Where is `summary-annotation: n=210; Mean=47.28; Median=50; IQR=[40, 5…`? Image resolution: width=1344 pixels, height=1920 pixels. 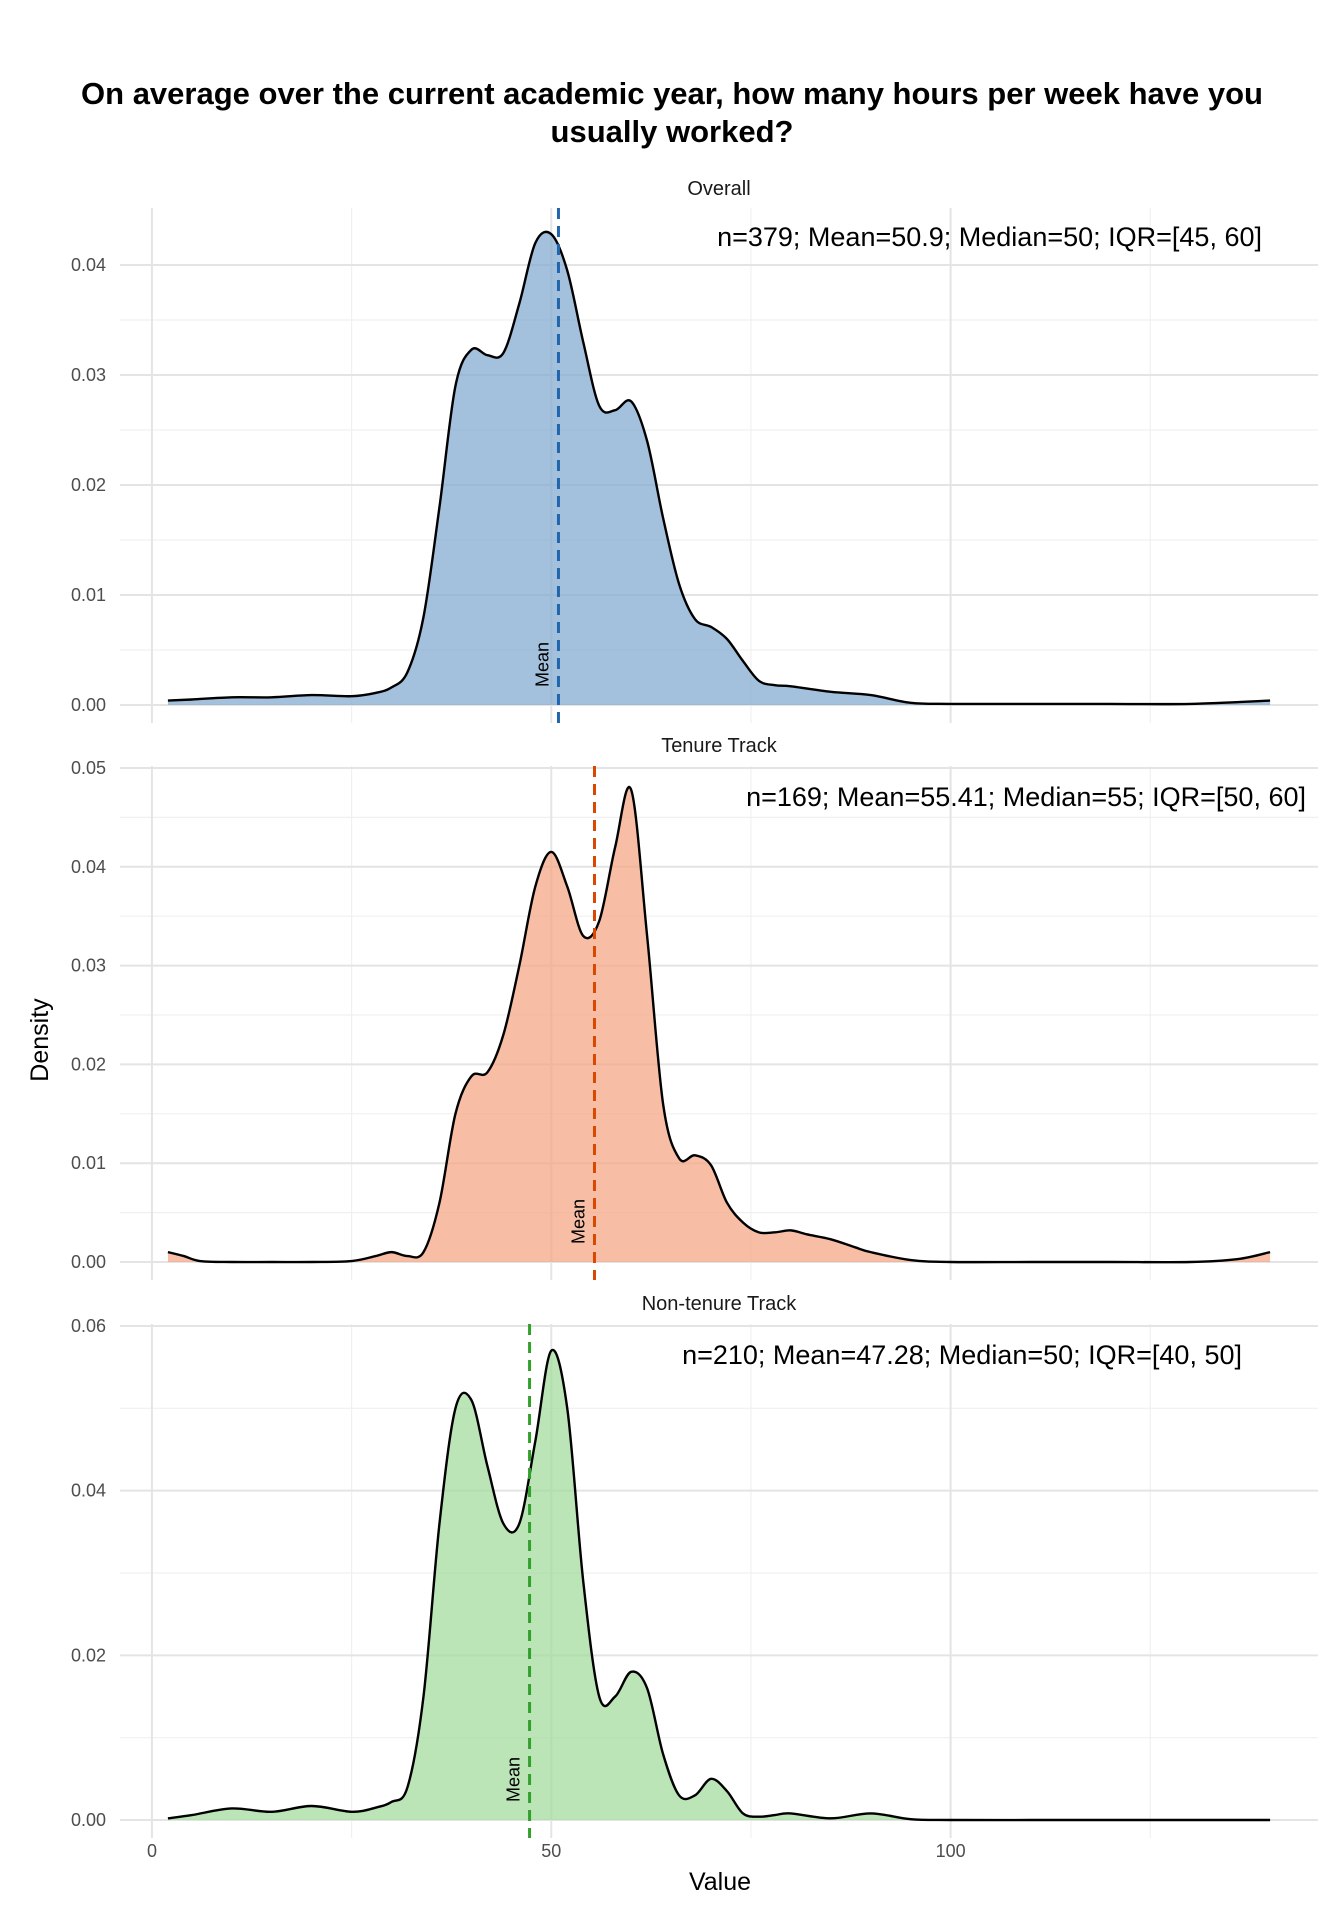 summary-annotation: n=210; Mean=47.28; Median=50; IQR=[40, 5… is located at coordinates (962, 1355).